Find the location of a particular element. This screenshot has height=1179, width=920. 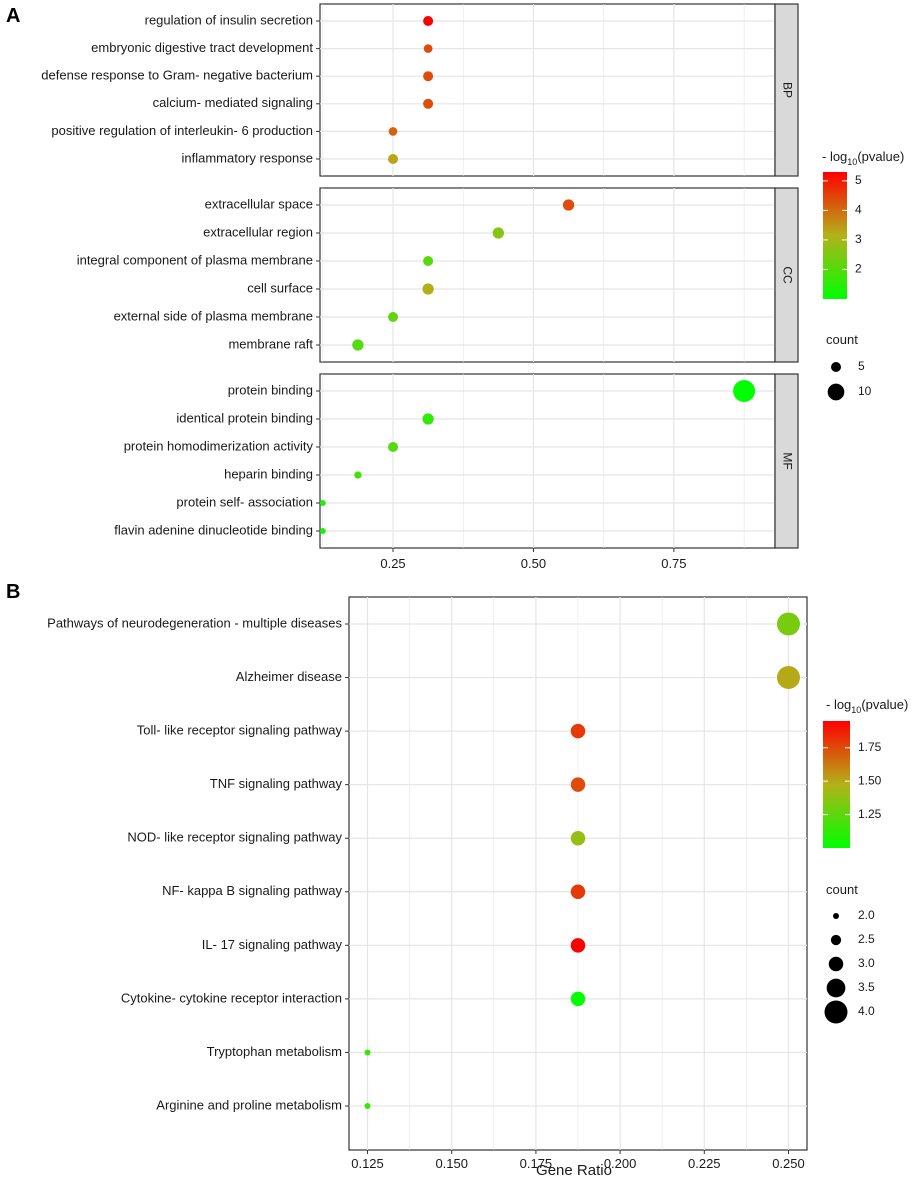

colorbar-tick-label: 5 is located at coordinates (858, 180).